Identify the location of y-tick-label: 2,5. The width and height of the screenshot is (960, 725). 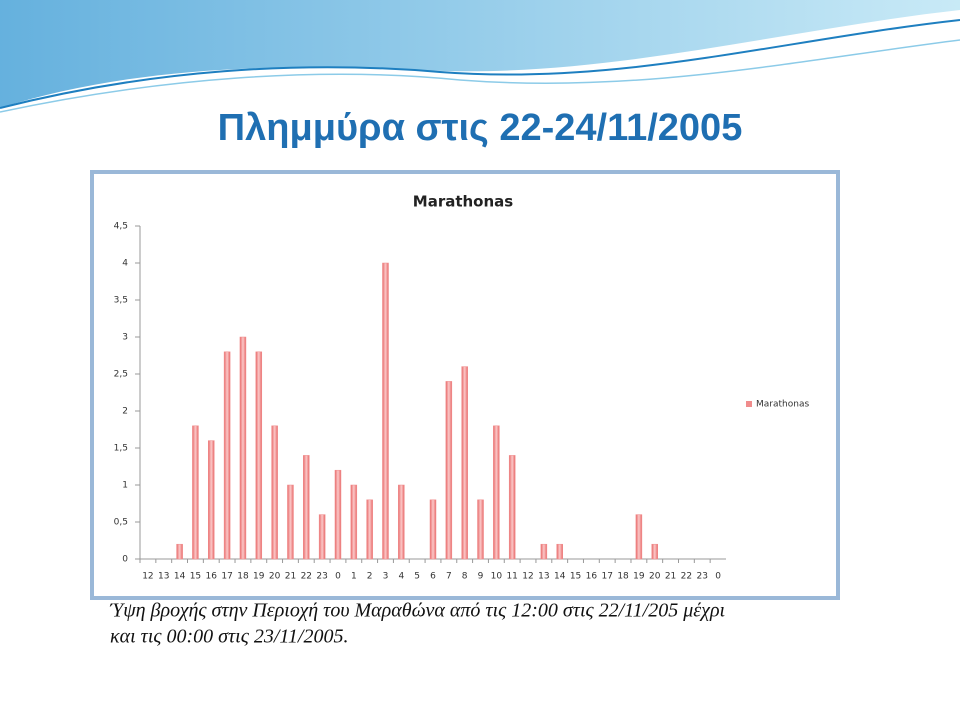
(121, 375).